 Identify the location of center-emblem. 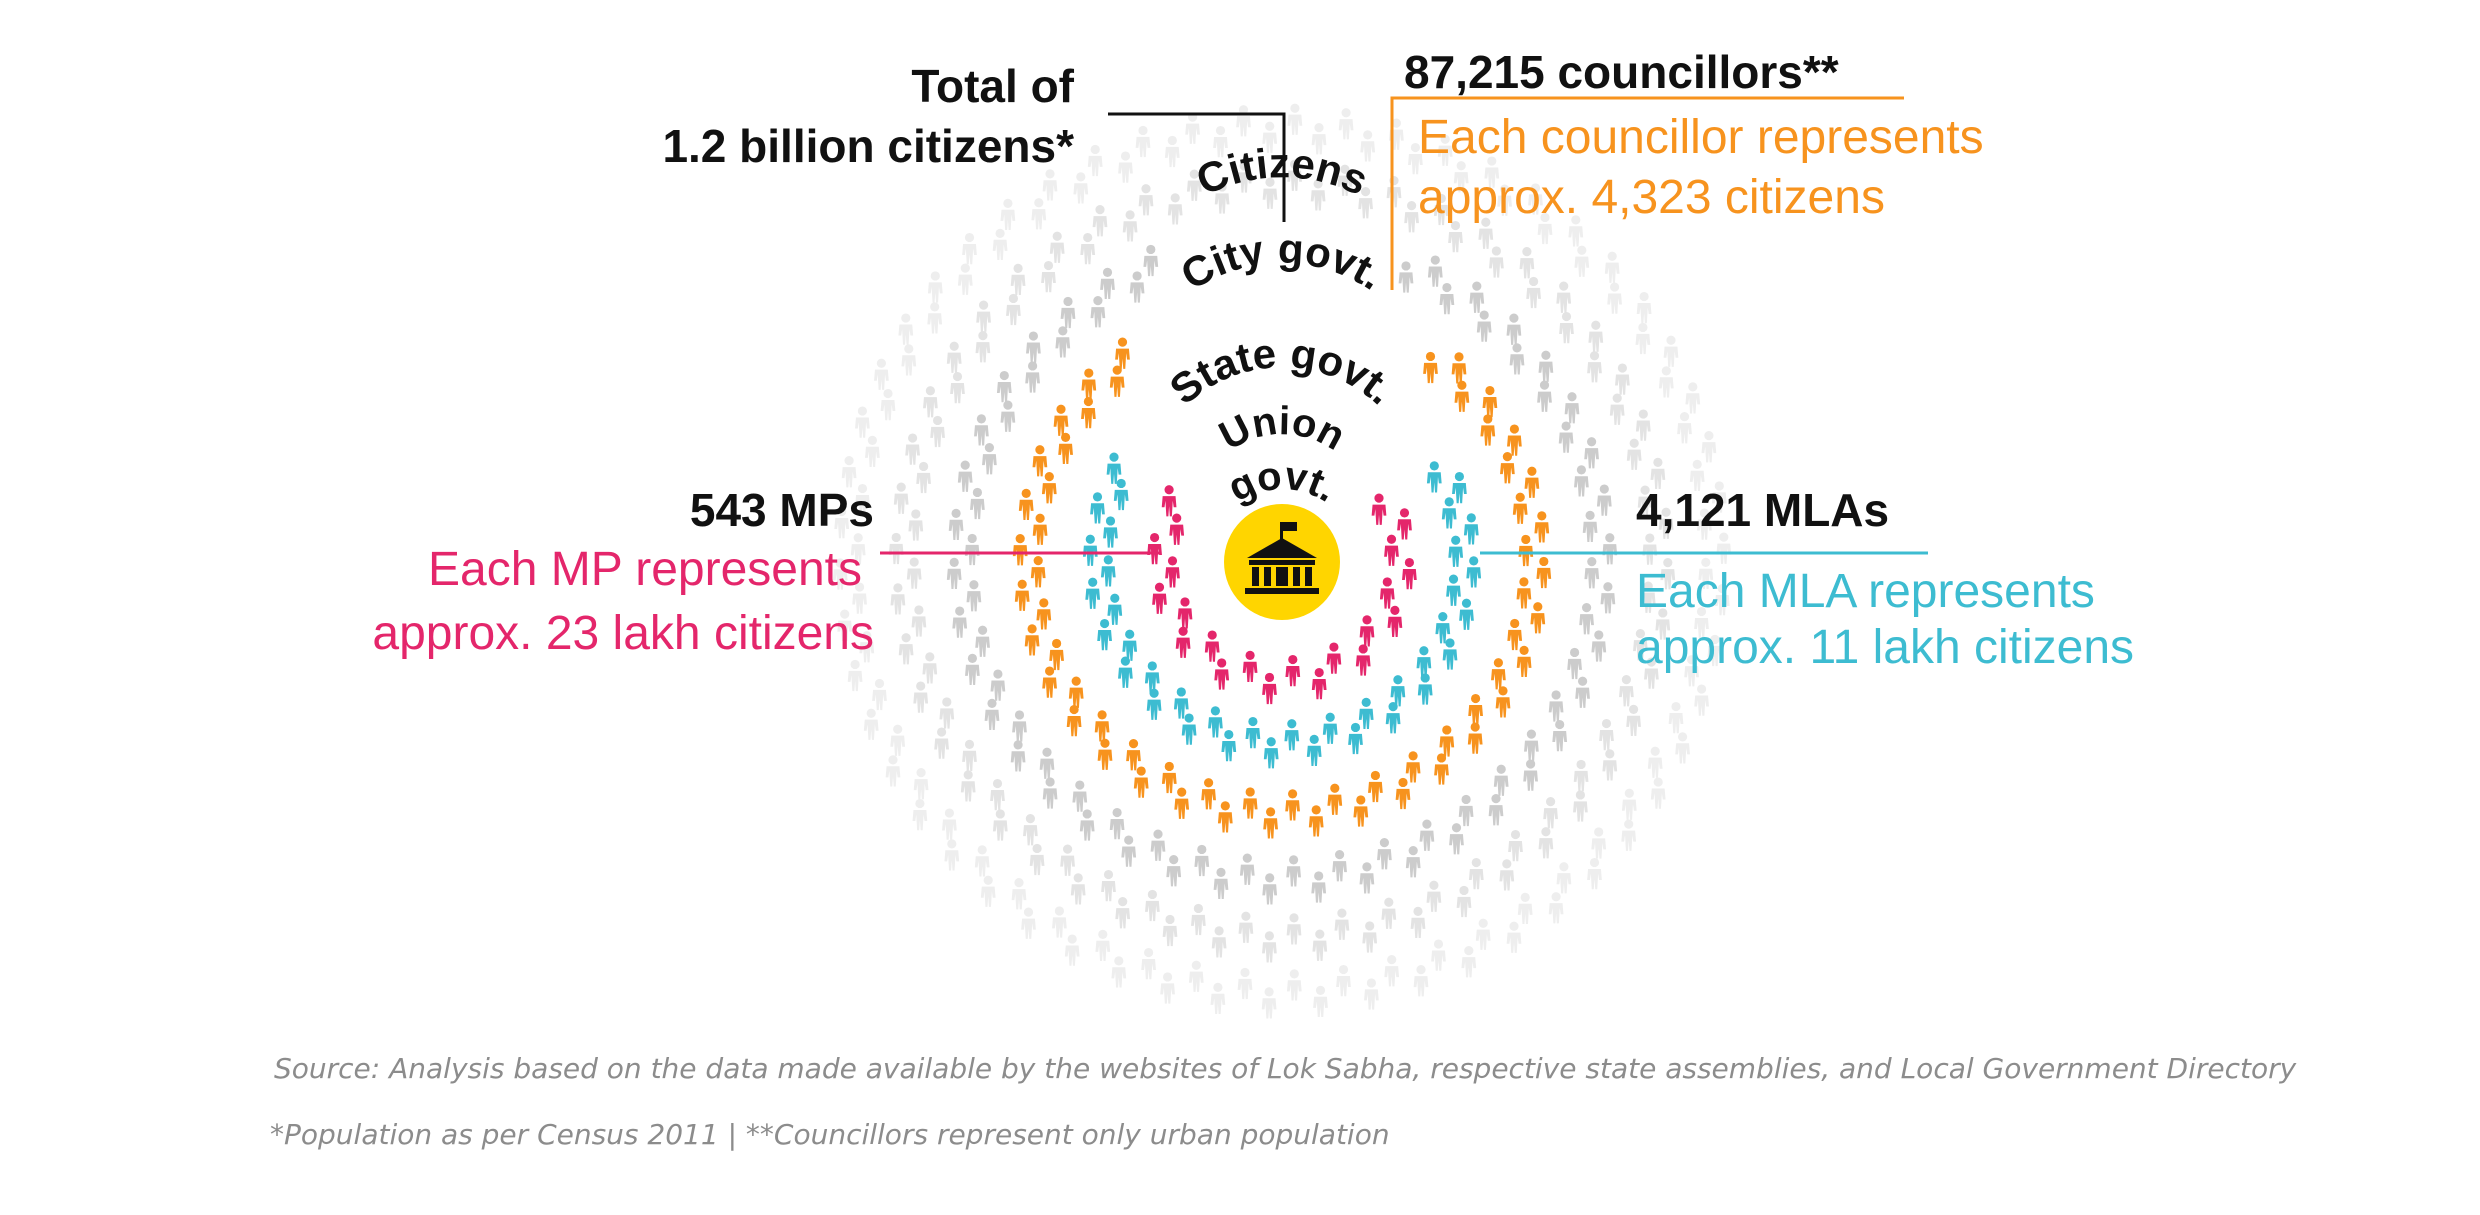
(1282, 562).